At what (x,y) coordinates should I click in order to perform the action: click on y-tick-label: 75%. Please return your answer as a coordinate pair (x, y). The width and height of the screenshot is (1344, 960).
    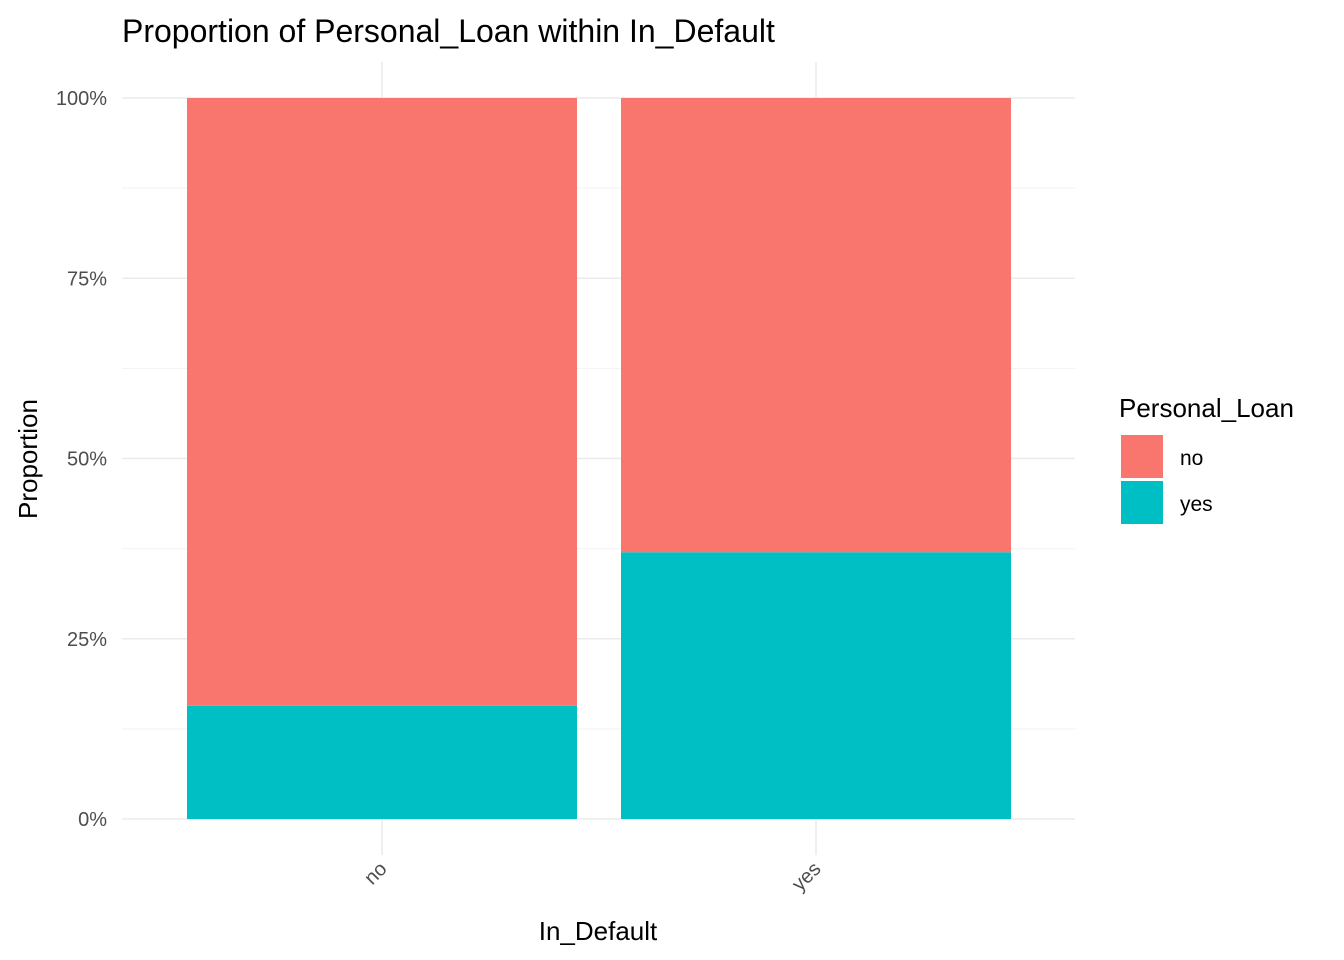
    Looking at the image, I should click on (87, 279).